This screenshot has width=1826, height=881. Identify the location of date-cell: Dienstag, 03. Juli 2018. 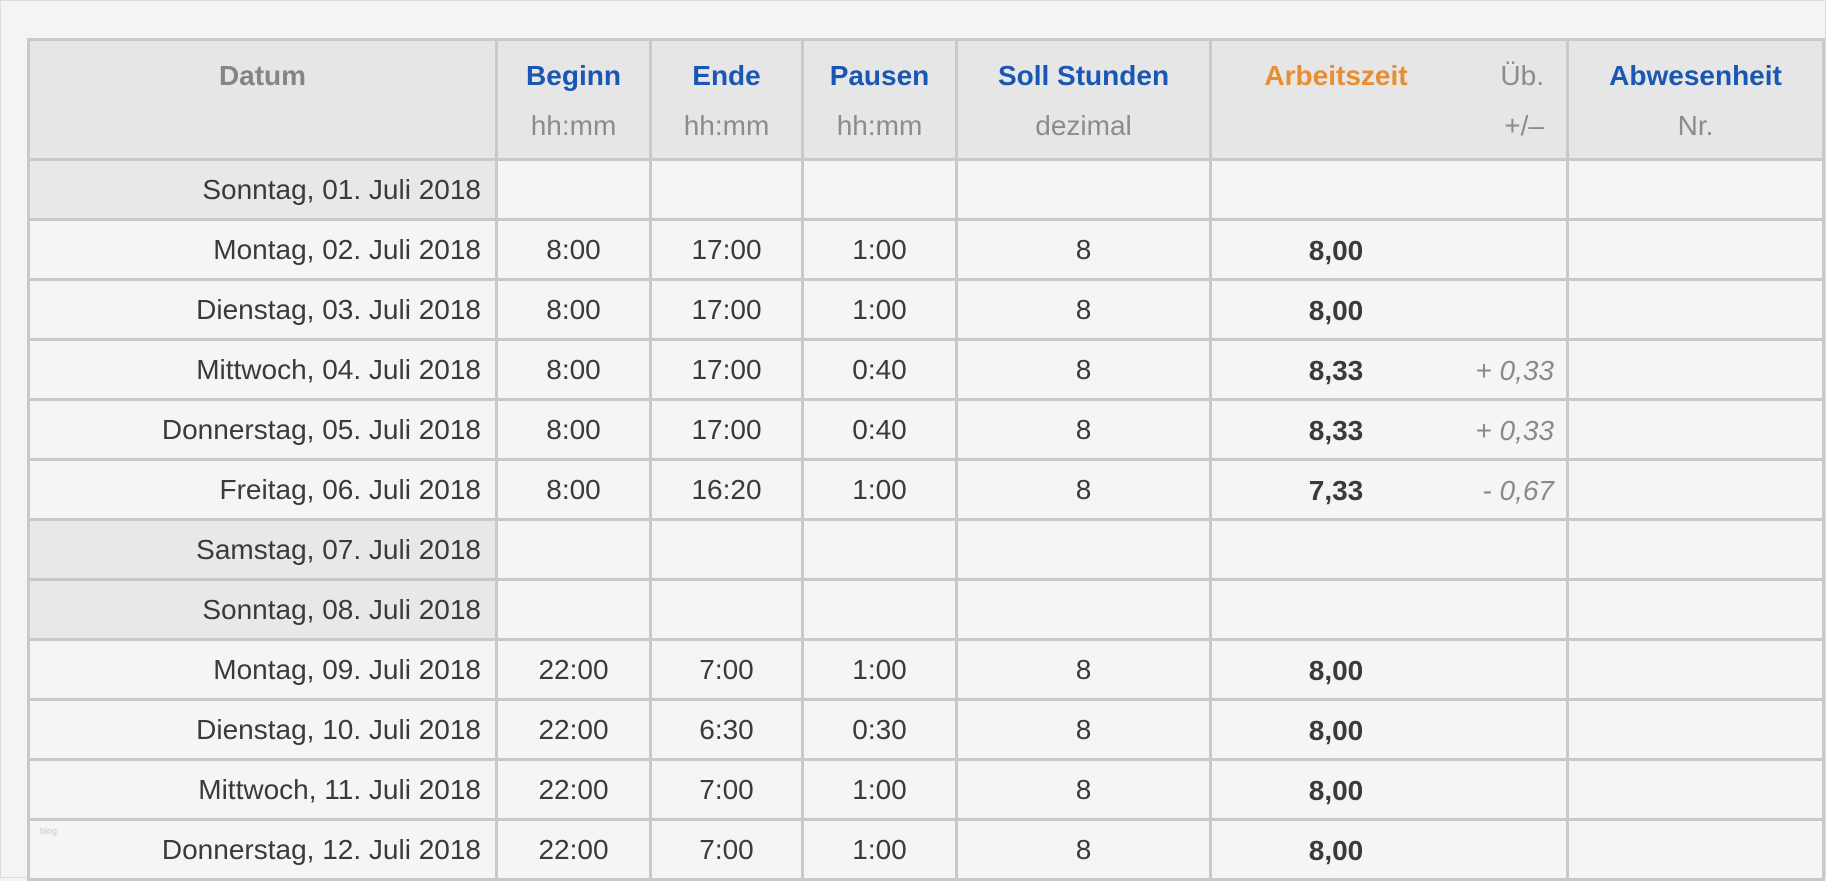
(262, 309).